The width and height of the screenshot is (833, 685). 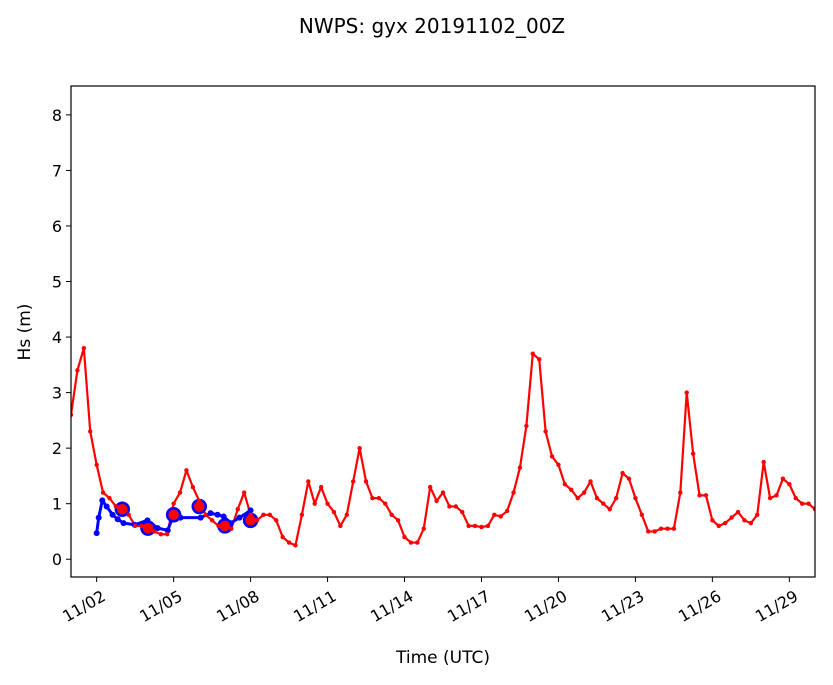 What do you see at coordinates (57, 504) in the screenshot?
I see `y-tick-label: 1` at bounding box center [57, 504].